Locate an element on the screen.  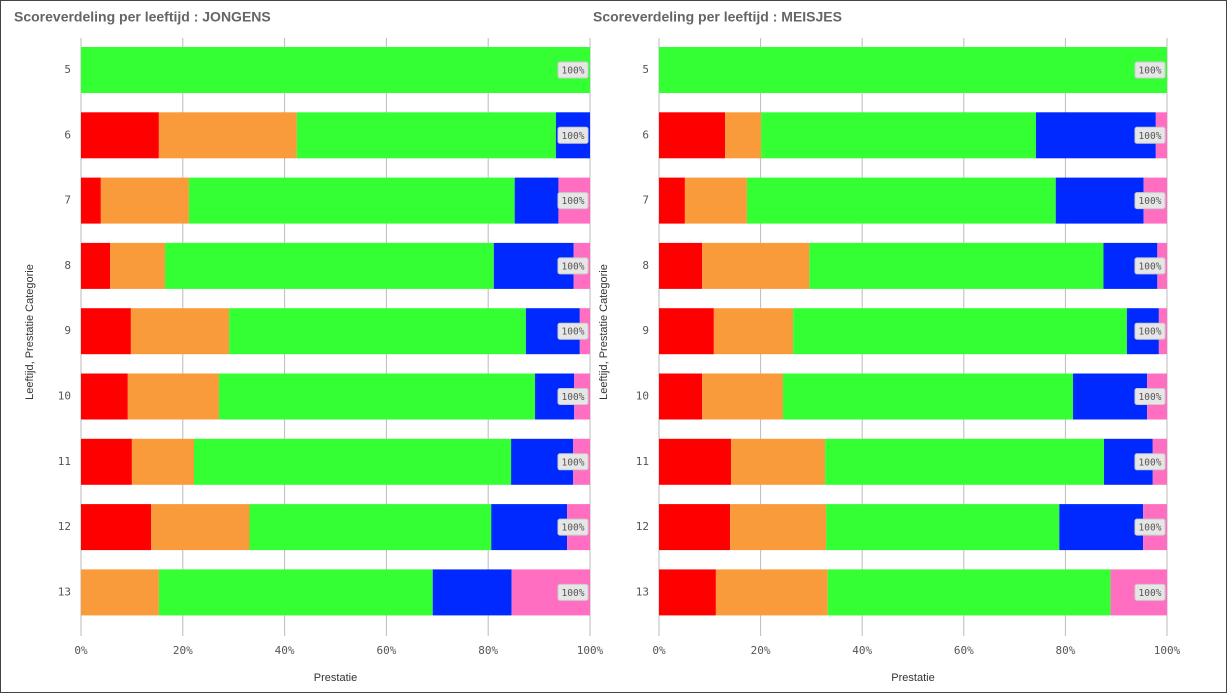
y-tick-label: 9 is located at coordinates (645, 330).